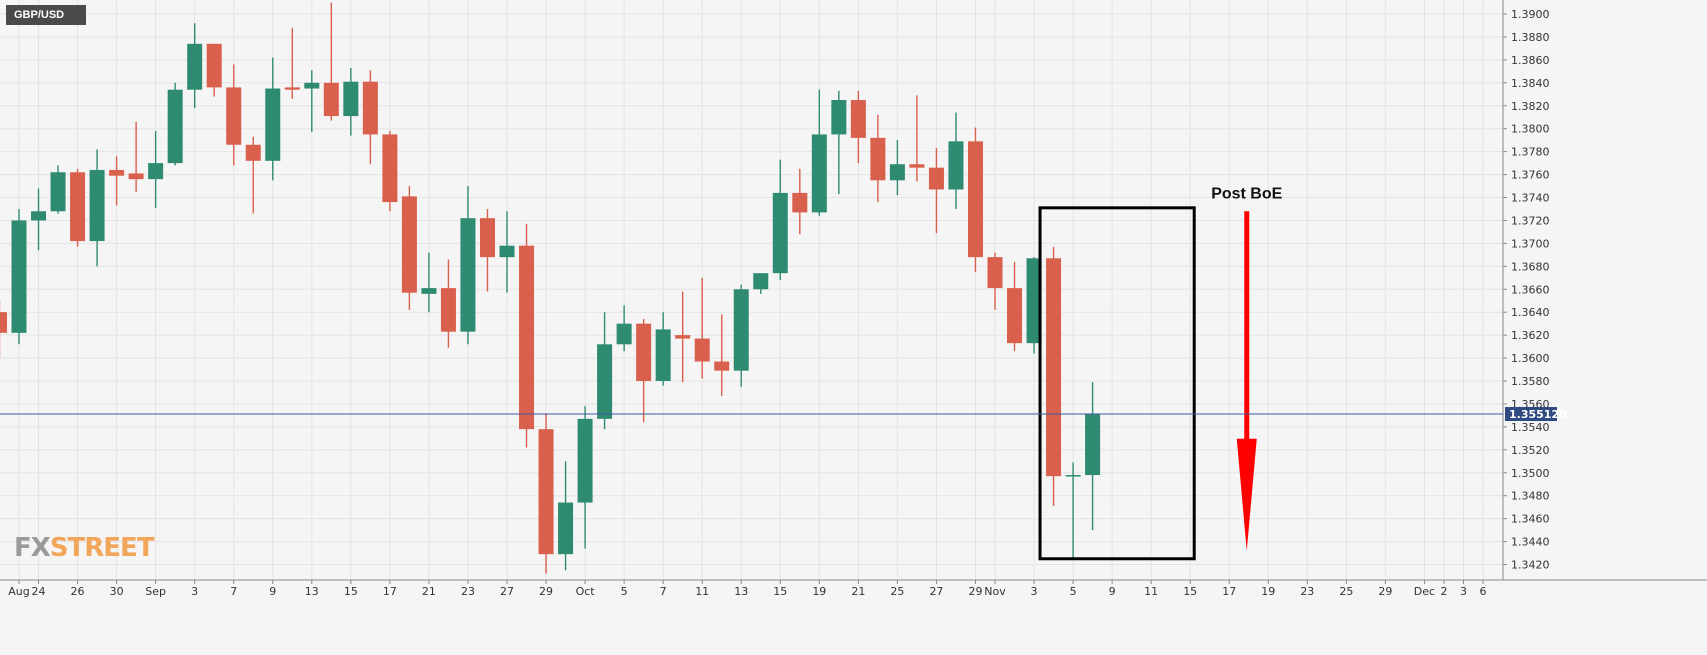 The image size is (1707, 655). What do you see at coordinates (1530, 198) in the screenshot?
I see `y-tick-label: 1.3740` at bounding box center [1530, 198].